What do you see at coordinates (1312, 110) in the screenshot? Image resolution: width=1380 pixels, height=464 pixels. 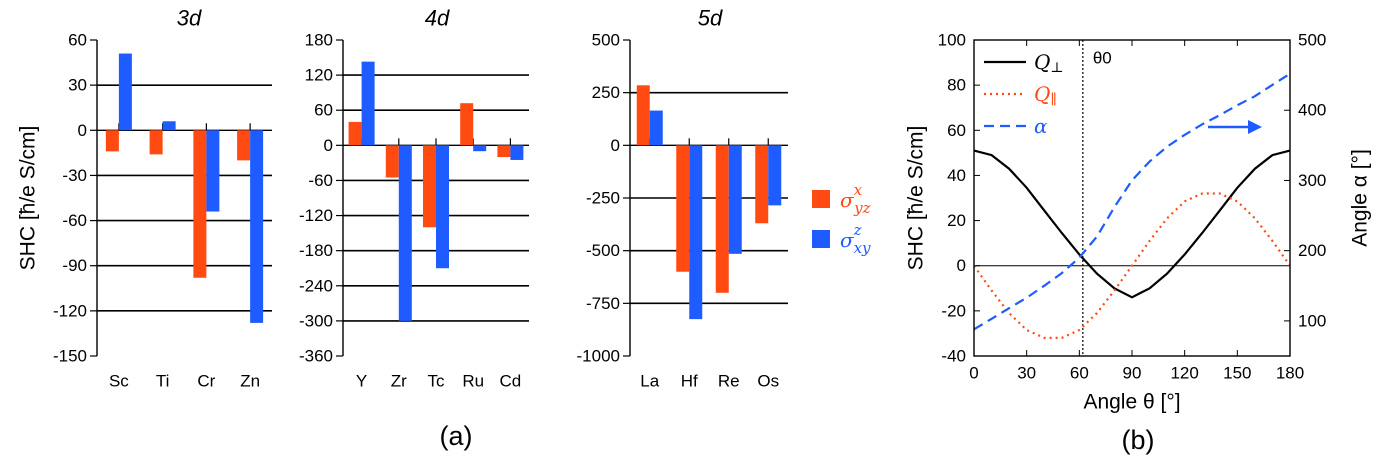 I see `y2-tick-label: 400` at bounding box center [1312, 110].